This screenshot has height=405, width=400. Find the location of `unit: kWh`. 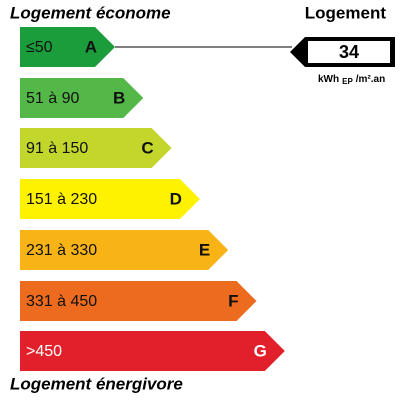

unit: kWh is located at coordinates (328, 79).